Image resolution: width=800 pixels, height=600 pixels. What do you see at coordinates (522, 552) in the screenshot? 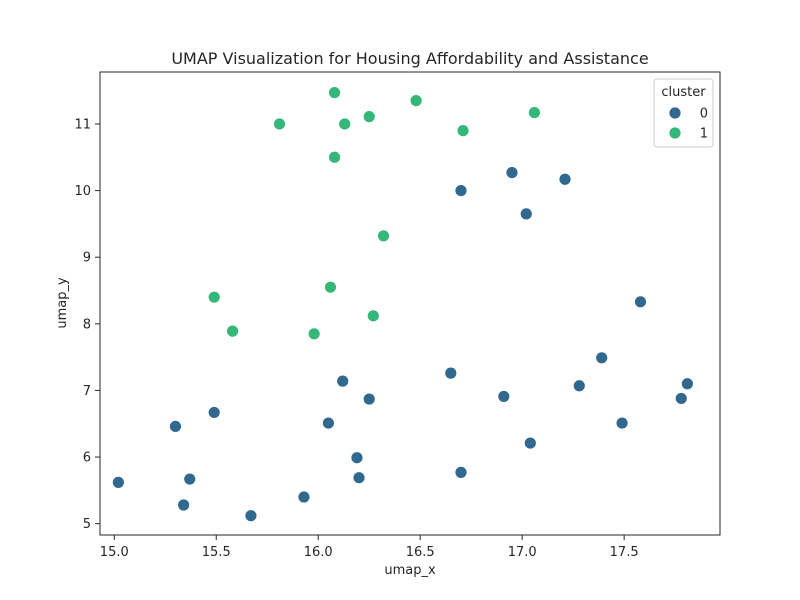
I see `x-tick-label: 17.0` at bounding box center [522, 552].